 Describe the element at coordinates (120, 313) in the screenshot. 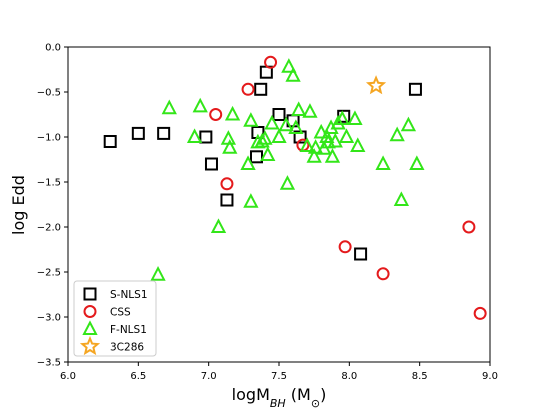

I see `legend-label: CSS` at that location.